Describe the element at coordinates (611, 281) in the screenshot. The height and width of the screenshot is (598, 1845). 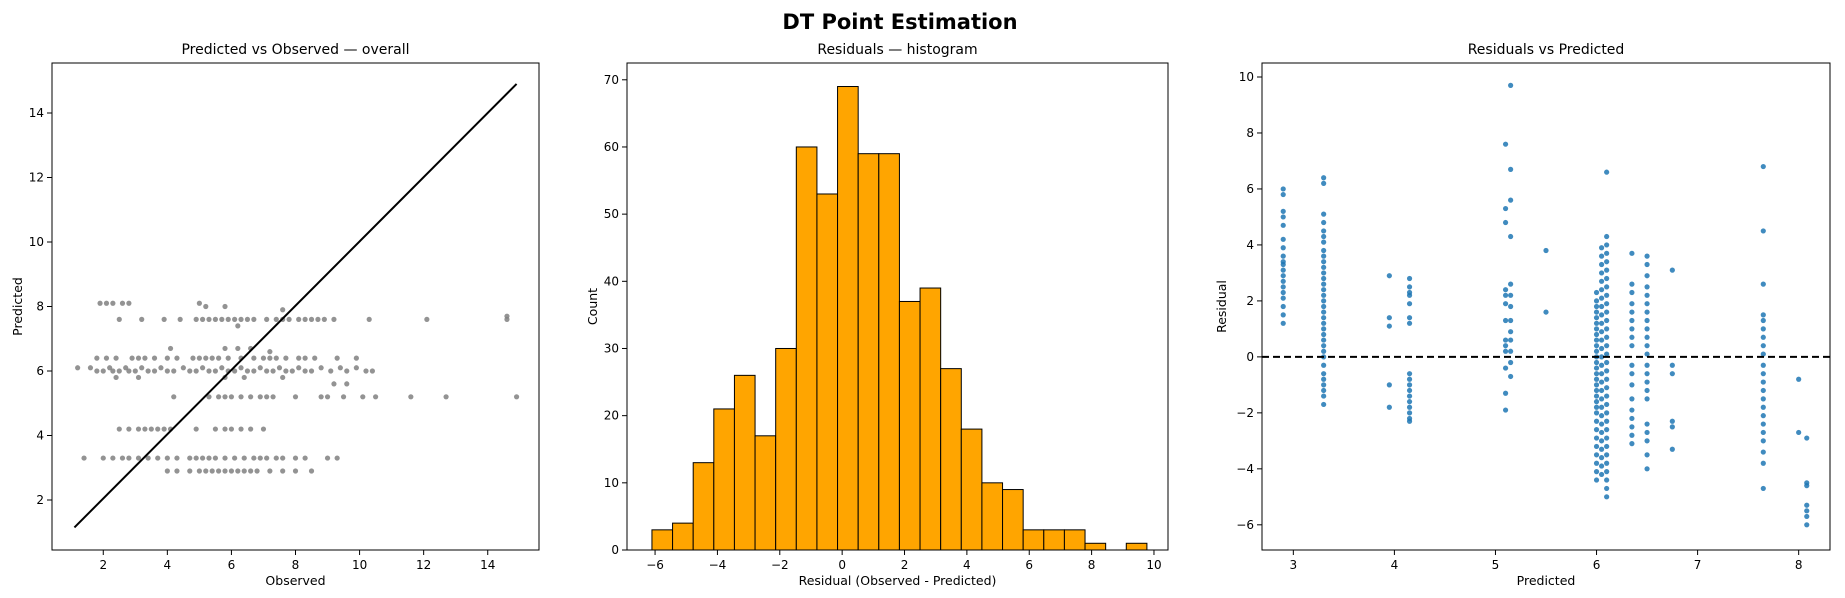
I see `p1-ytick-label: 40` at that location.